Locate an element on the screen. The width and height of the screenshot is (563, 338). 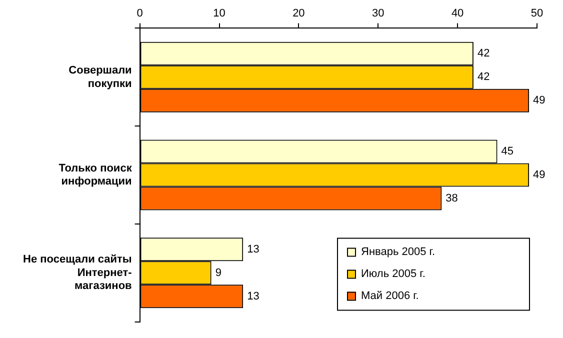
legend-label: Май 2006 г. is located at coordinates (390, 296).